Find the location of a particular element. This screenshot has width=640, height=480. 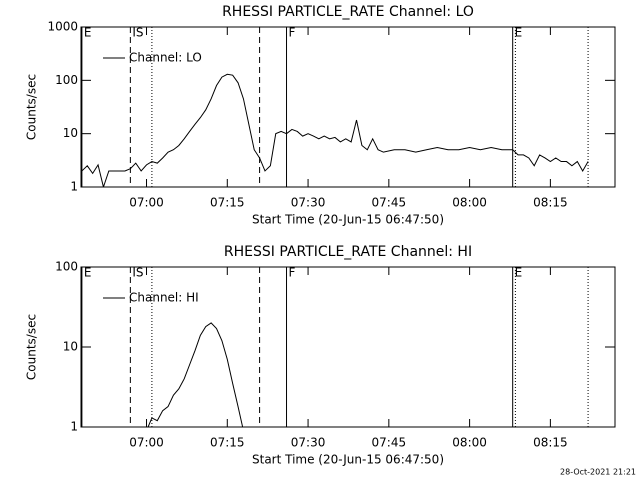

footer: 28-Oct-2021 21:21 is located at coordinates (598, 472).